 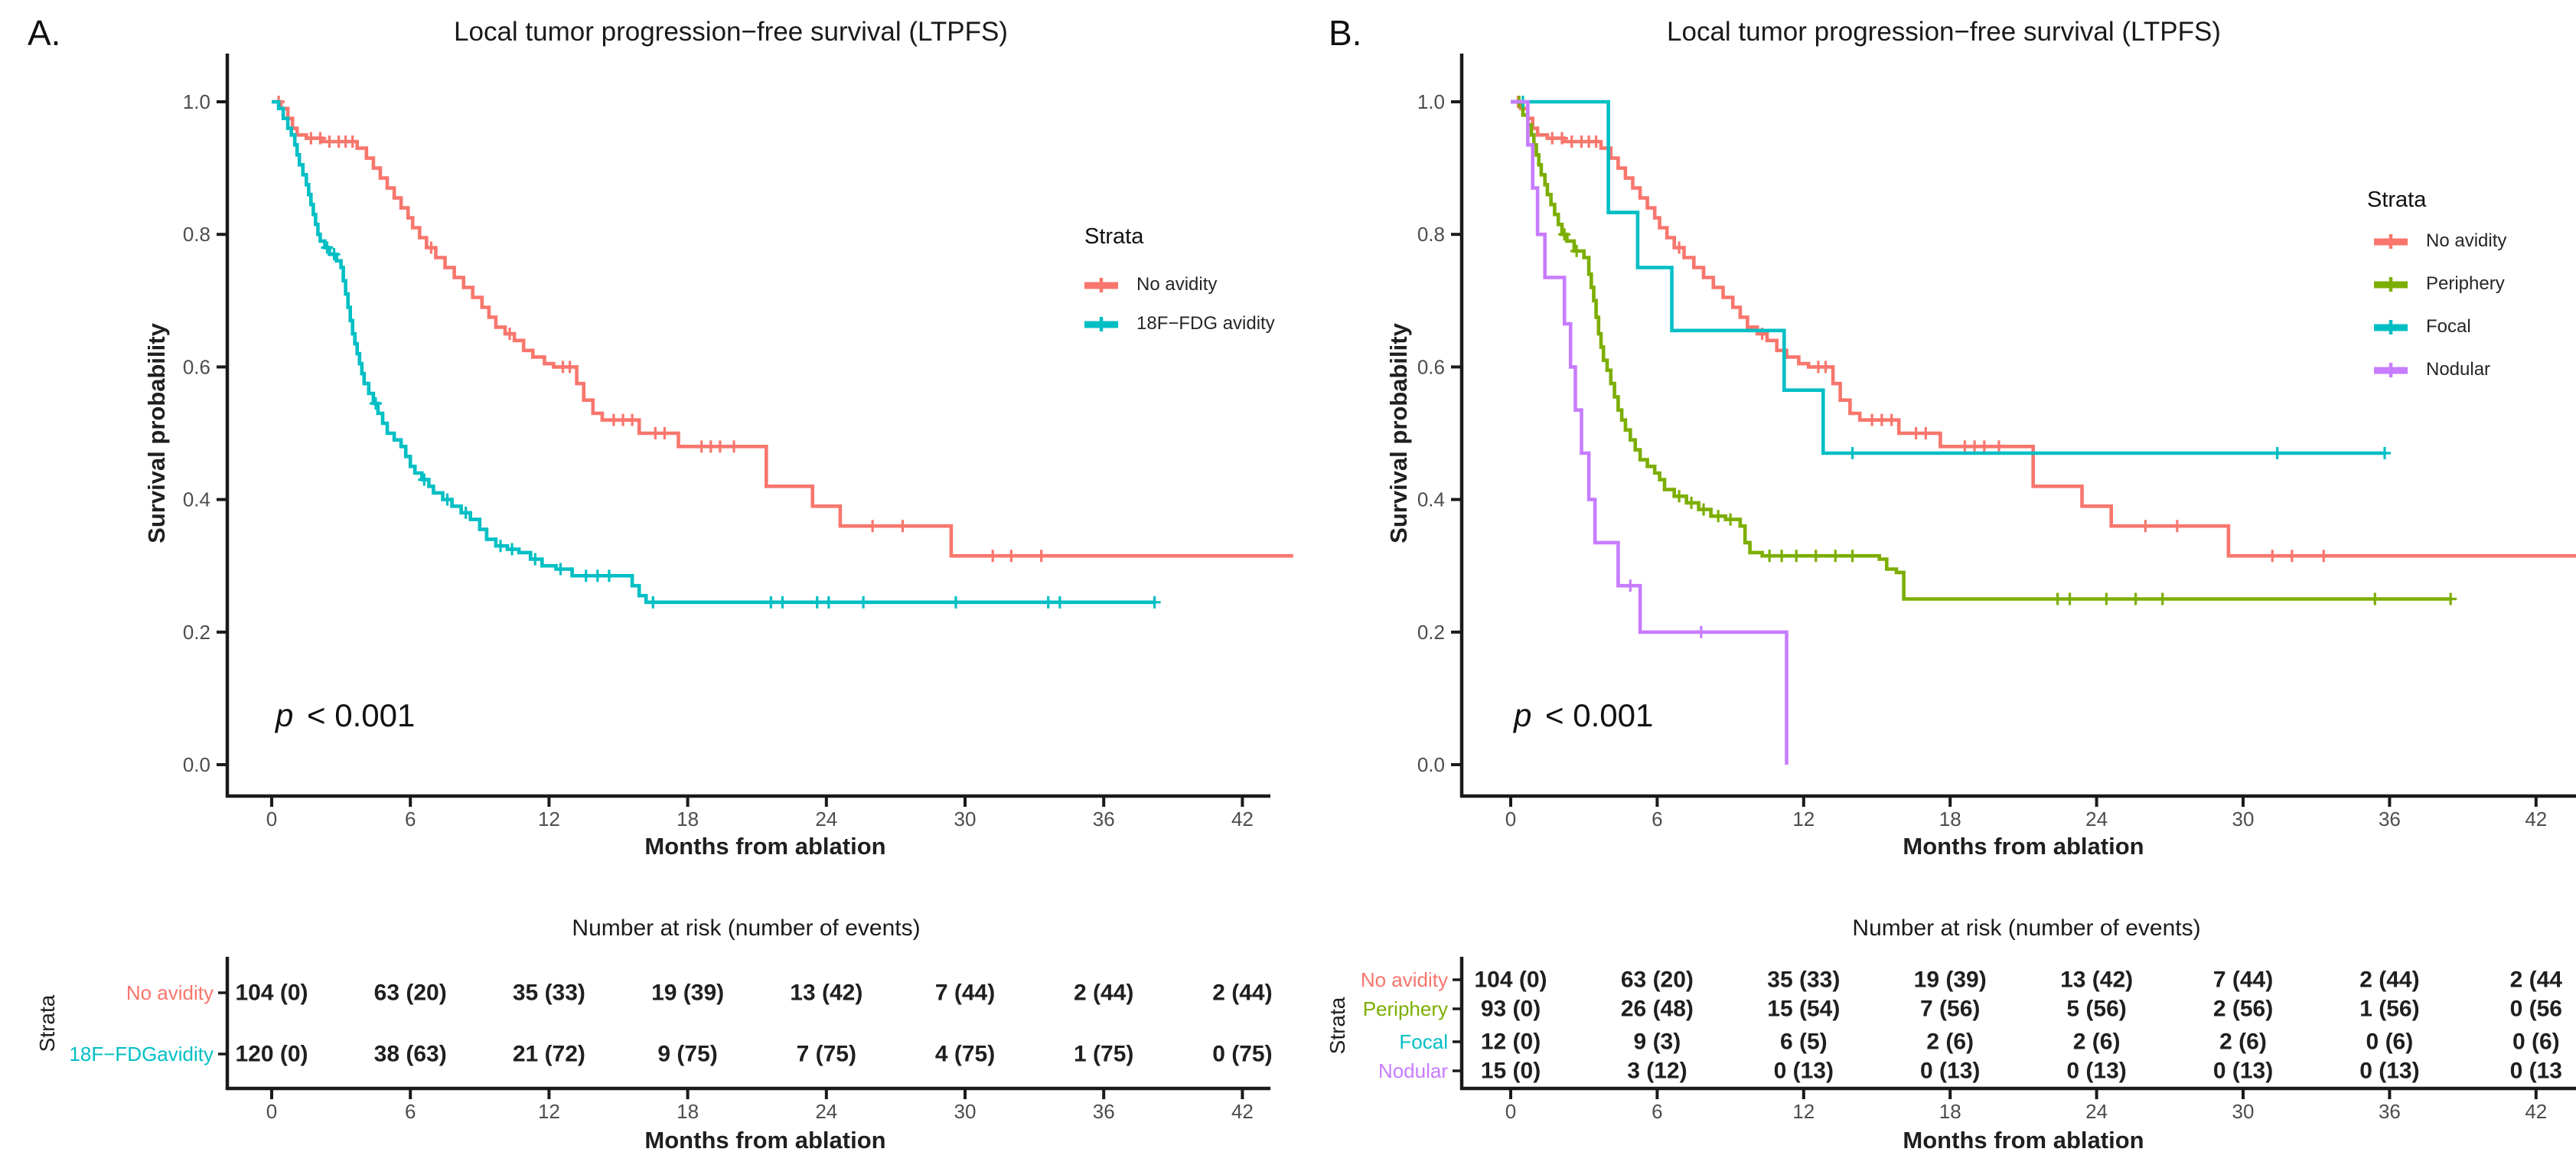 I want to click on risk-row-label: 18F−FDGavidity, so click(x=141, y=1054).